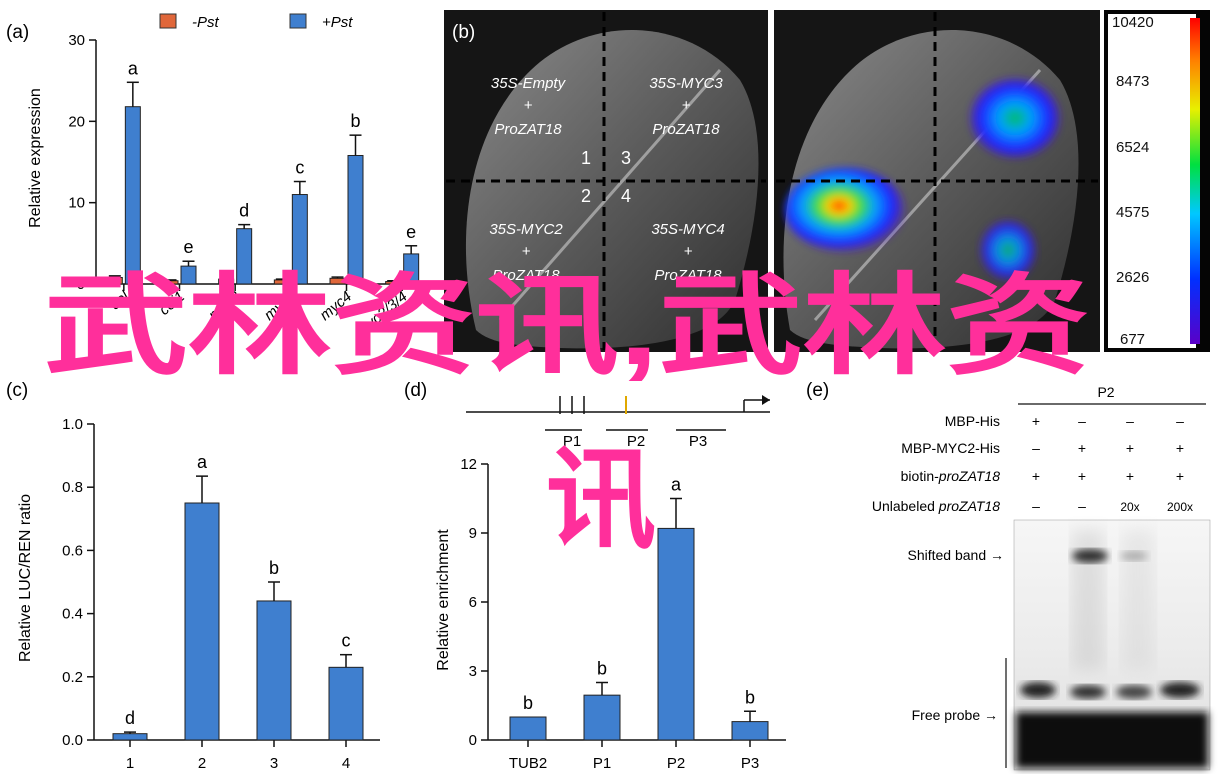  What do you see at coordinates (936, 506) in the screenshot?
I see `condition-row-label: Unlabeled proZAT18` at bounding box center [936, 506].